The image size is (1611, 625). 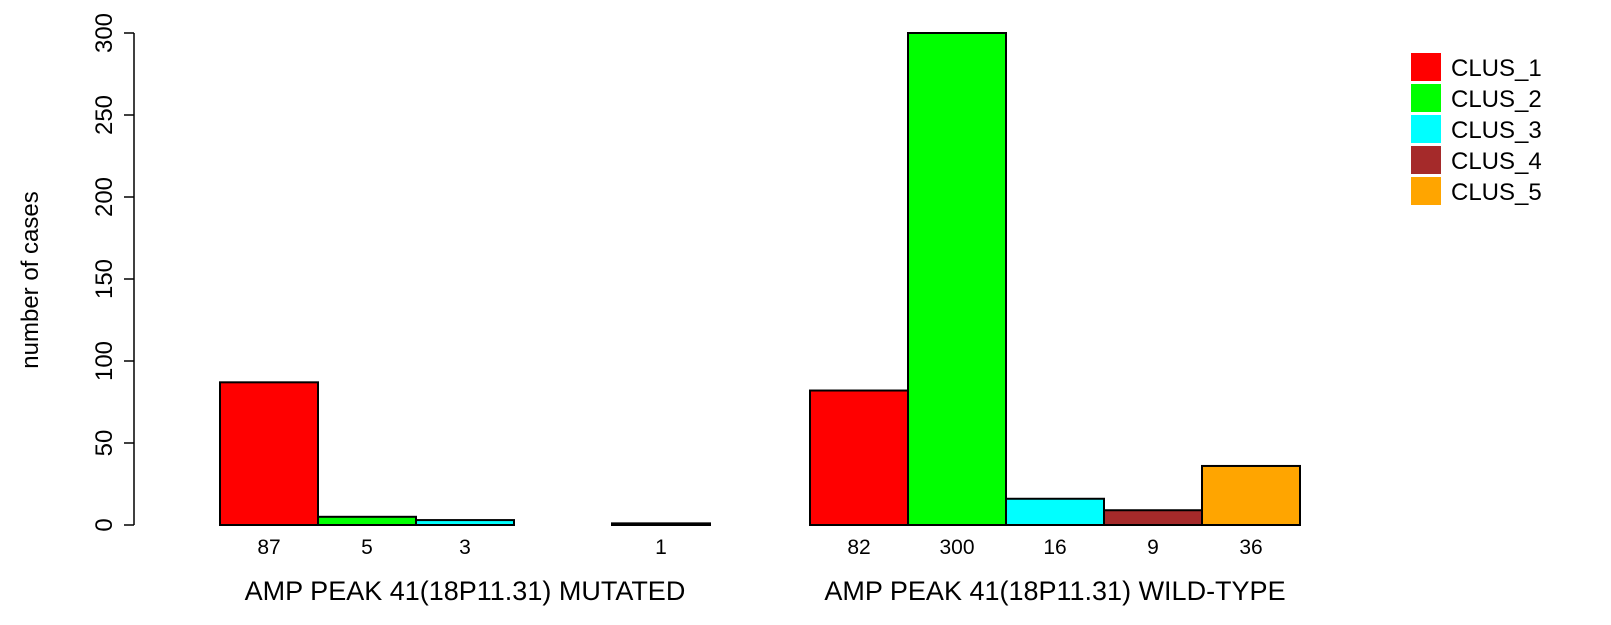 I want to click on legend-label: CLUS_5, so click(x=1496, y=192).